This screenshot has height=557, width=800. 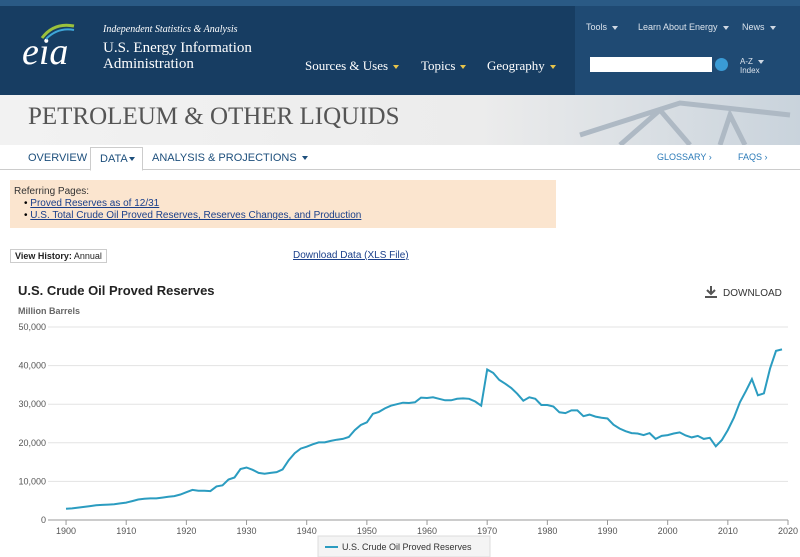 I want to click on referring-link: Proved Reserves as of 12/31, so click(x=95, y=203).